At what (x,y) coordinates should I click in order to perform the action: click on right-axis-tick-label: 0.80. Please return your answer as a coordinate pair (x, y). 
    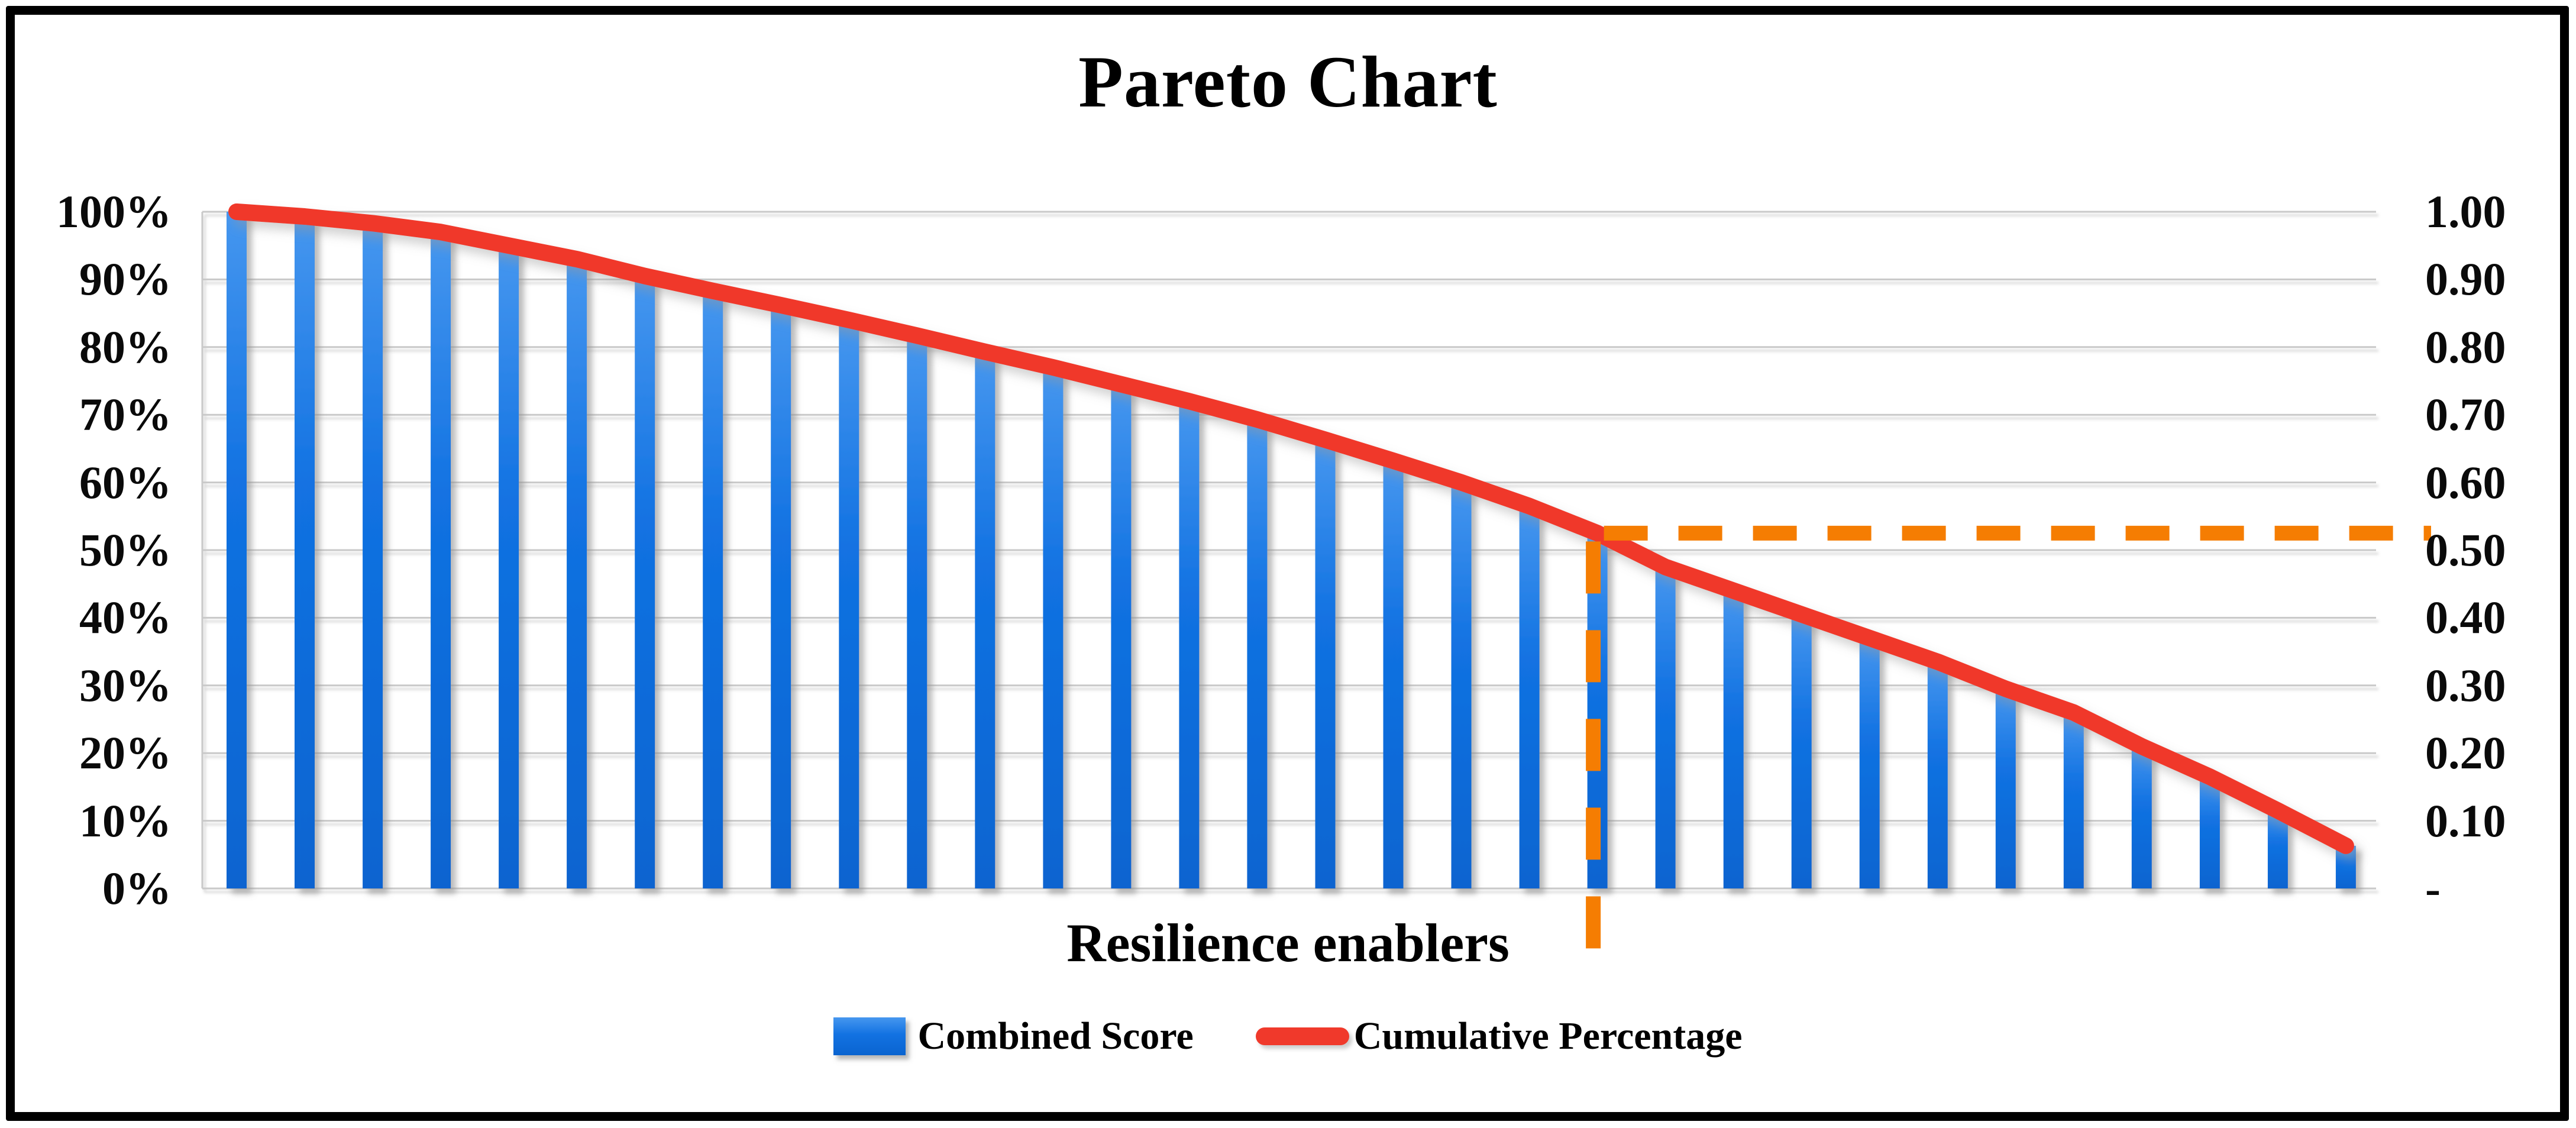
    Looking at the image, I should click on (2465, 347).